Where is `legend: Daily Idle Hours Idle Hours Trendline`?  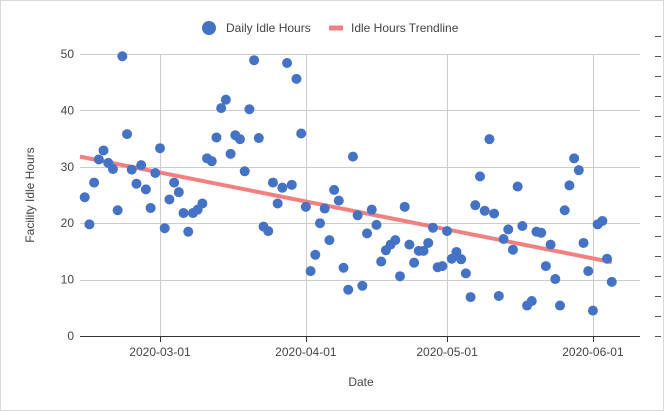 legend: Daily Idle Hours Idle Hours Trendline is located at coordinates (330, 28).